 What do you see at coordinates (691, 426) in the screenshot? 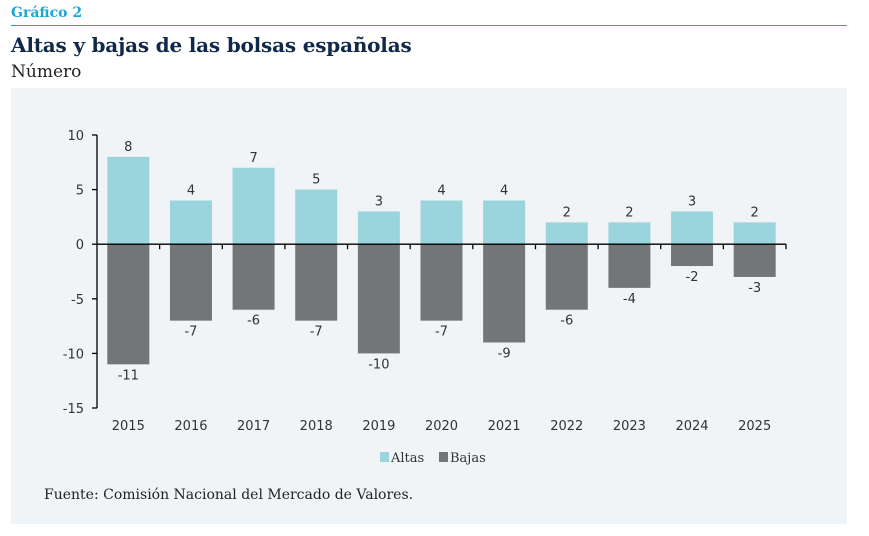
I see `x-tick-label: 2024` at bounding box center [691, 426].